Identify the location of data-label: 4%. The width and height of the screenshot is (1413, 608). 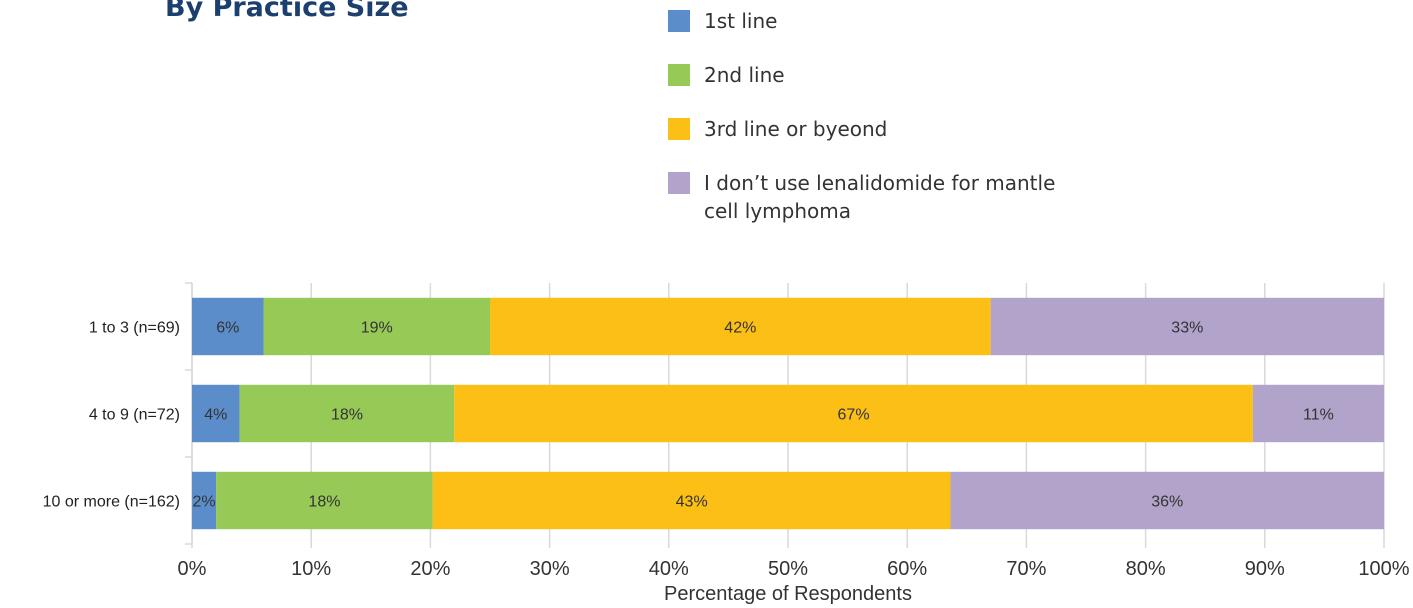
(215, 415).